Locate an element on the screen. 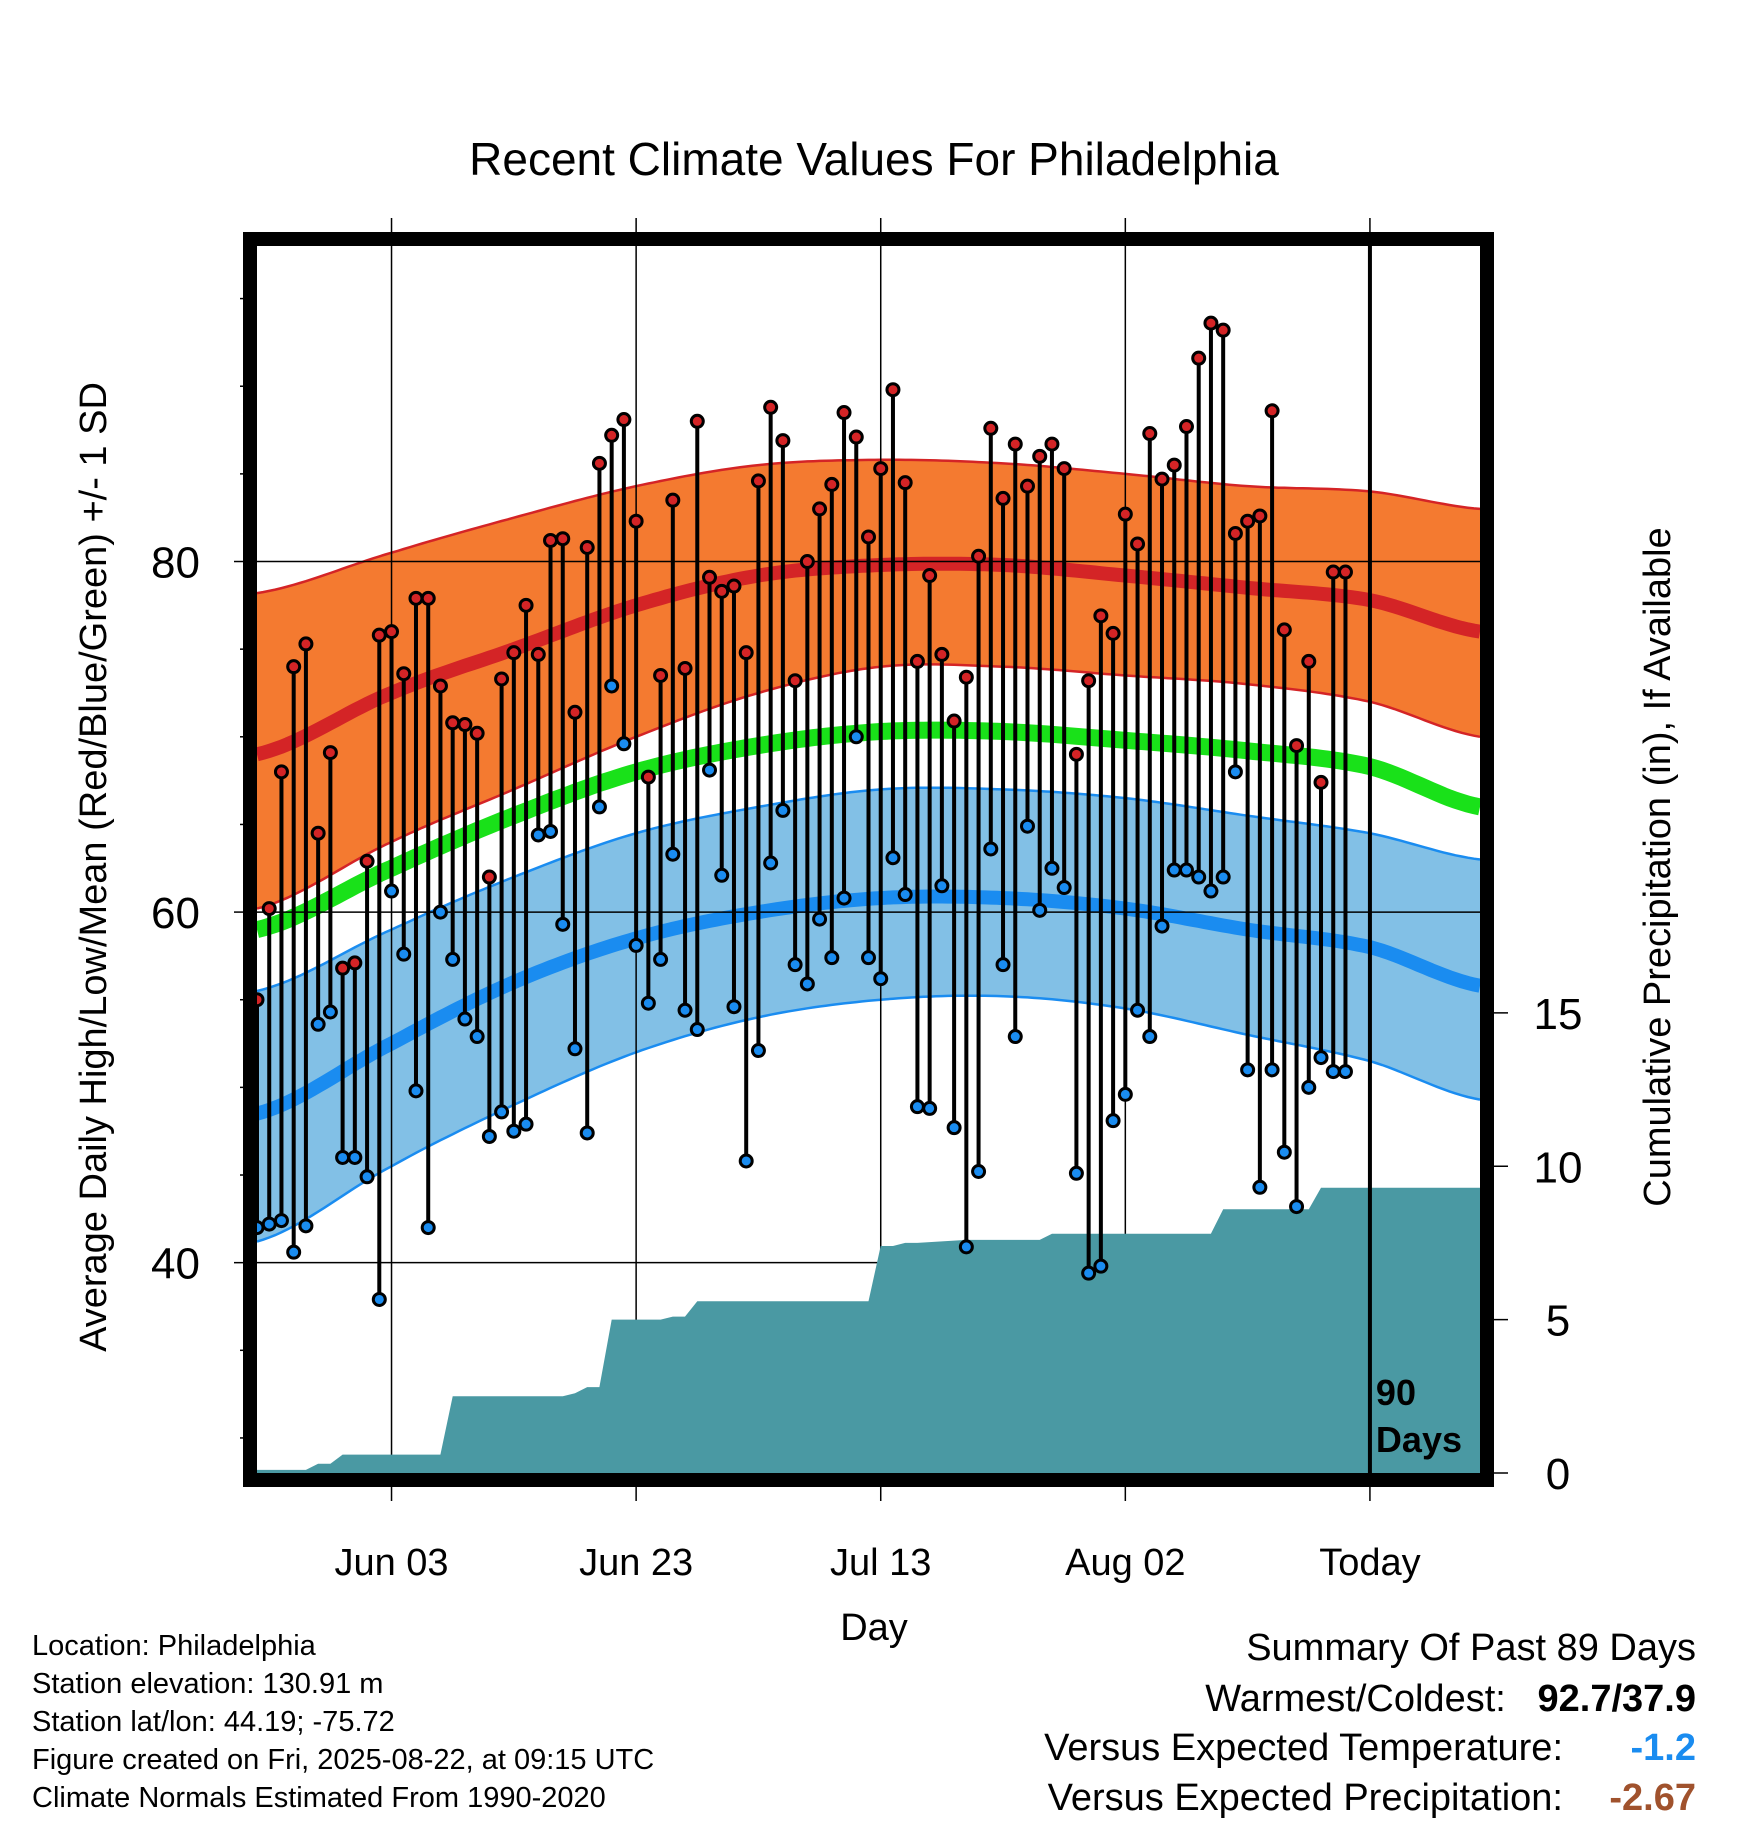 The image size is (1748, 1828). y-right-tick-label: 5 is located at coordinates (1558, 1321).